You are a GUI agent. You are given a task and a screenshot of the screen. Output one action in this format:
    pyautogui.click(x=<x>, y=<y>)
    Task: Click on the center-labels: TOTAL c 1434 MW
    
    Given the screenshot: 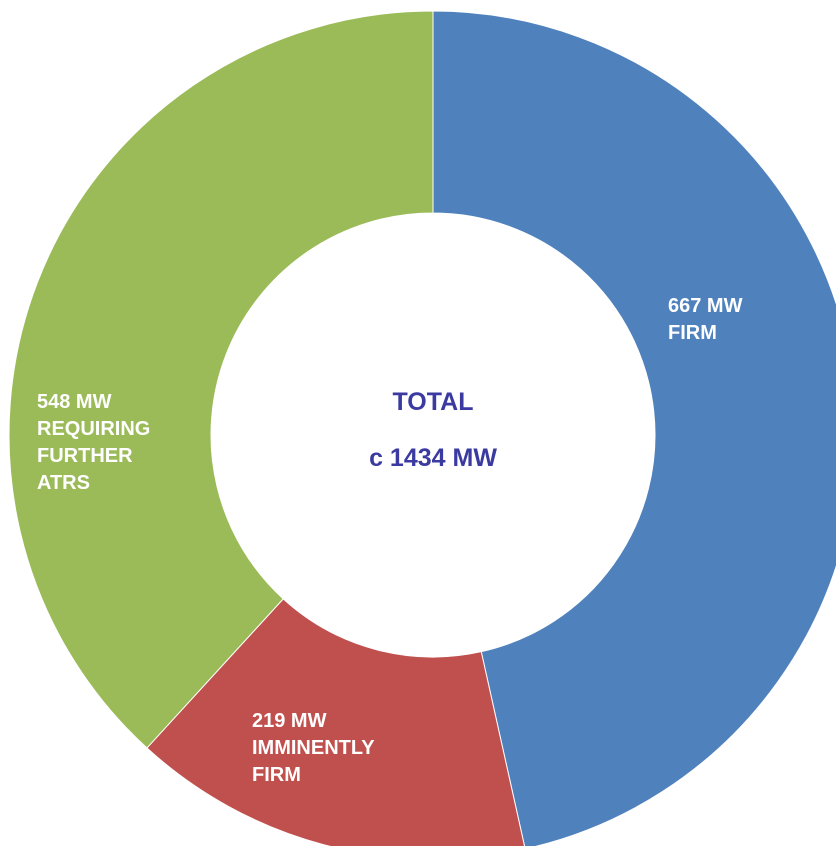 What is the action you would take?
    pyautogui.click(x=433, y=430)
    